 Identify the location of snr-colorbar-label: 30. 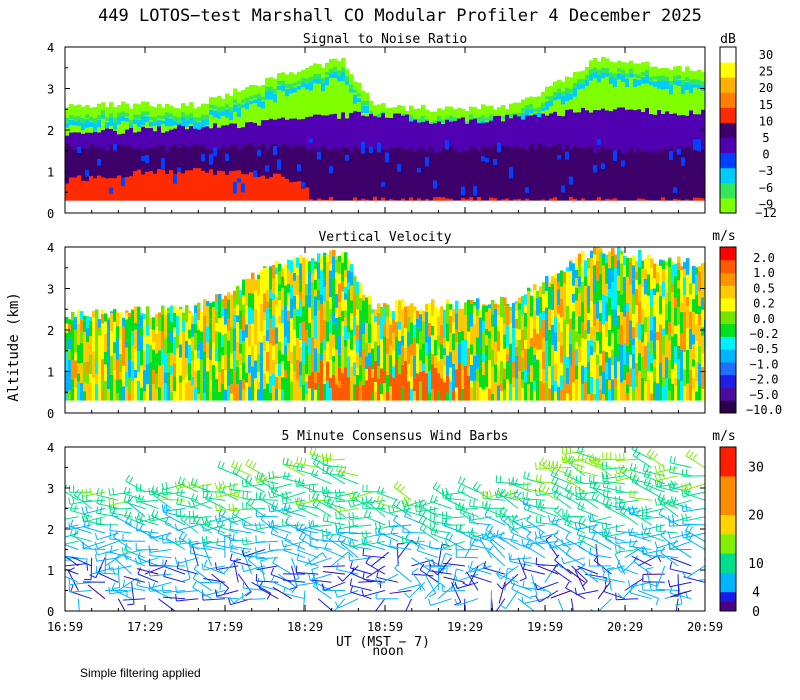
(766, 55).